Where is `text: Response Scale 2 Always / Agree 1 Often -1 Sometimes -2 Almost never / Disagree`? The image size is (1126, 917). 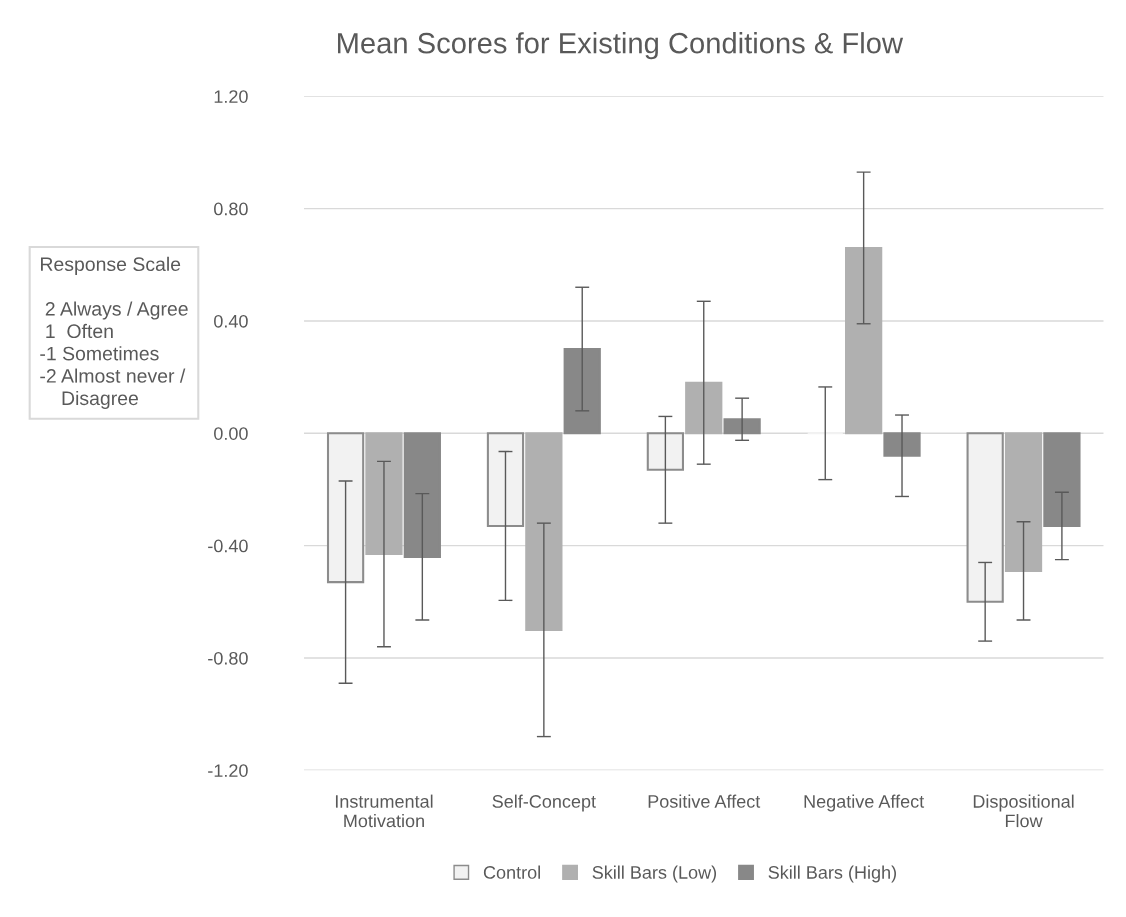 text: Response Scale 2 Always / Agree 1 Often -1 Sometimes -2 Almost never / Disagree is located at coordinates (114, 333).